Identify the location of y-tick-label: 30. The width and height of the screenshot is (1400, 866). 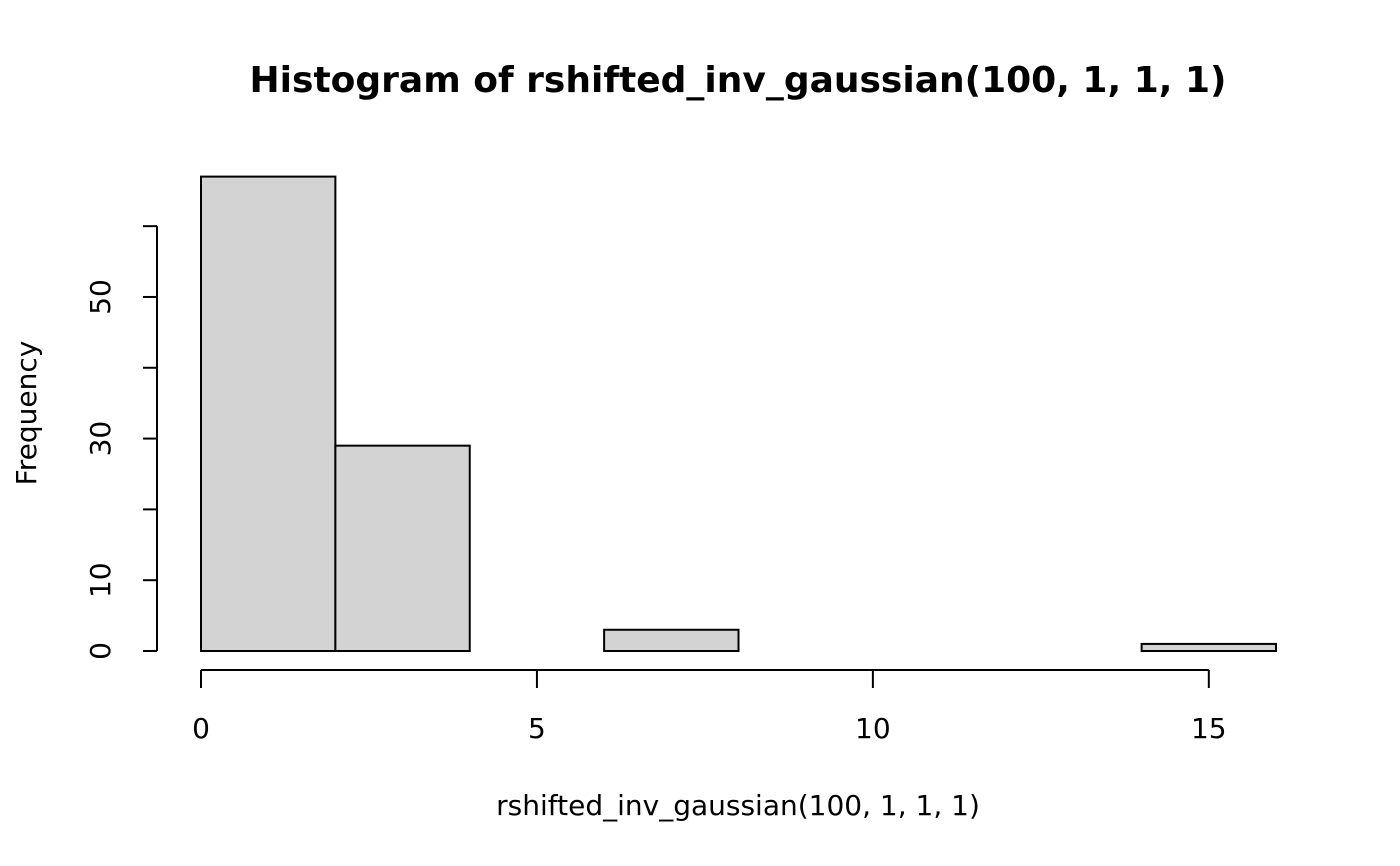
(100, 439).